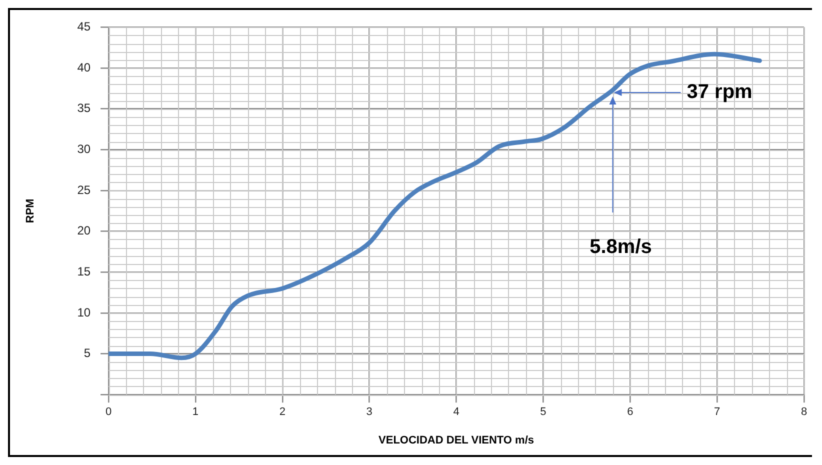  Describe the element at coordinates (84, 108) in the screenshot. I see `y-tick-label: 35` at that location.